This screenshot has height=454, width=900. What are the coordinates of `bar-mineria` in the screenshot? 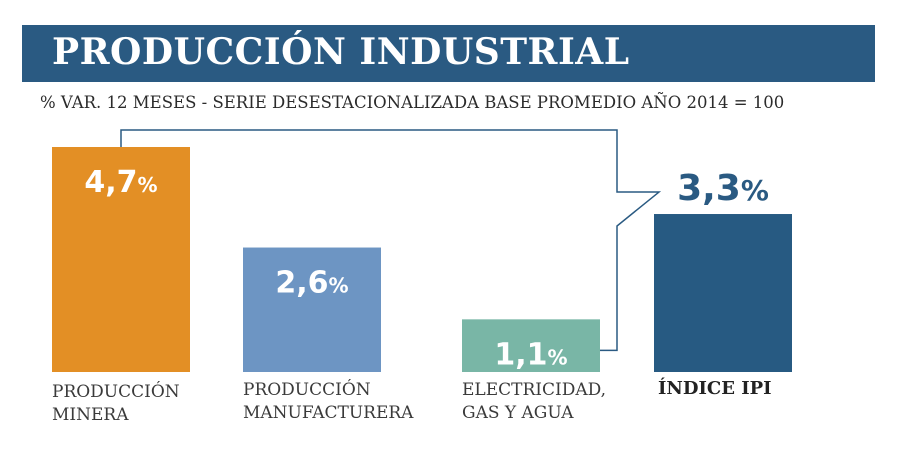 It's located at (121, 259).